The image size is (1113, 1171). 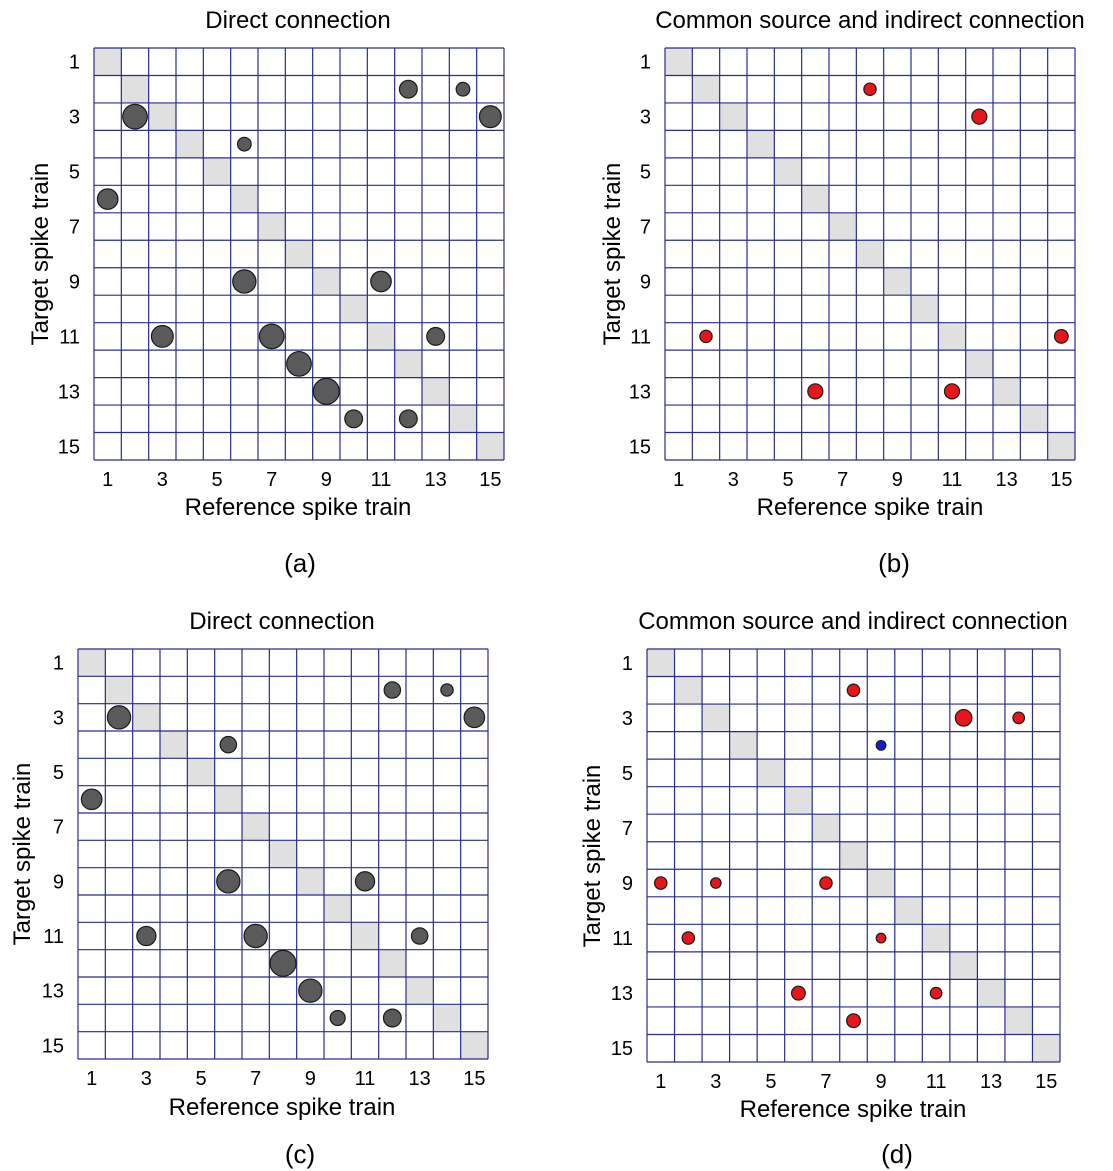 What do you see at coordinates (842, 480) in the screenshot?
I see `x-tick-label: 7` at bounding box center [842, 480].